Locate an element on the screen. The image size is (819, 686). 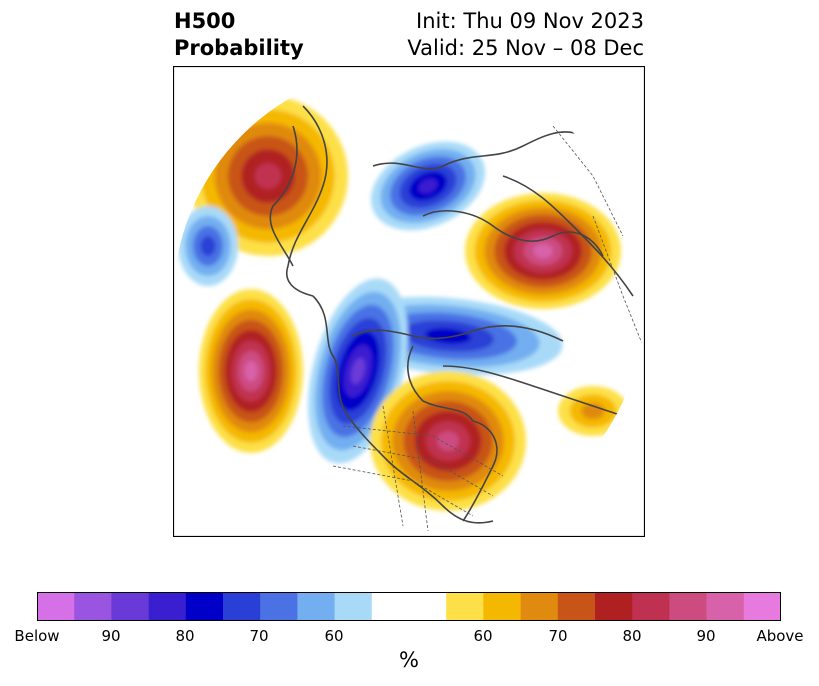
title-variable: H500 is located at coordinates (205, 21).